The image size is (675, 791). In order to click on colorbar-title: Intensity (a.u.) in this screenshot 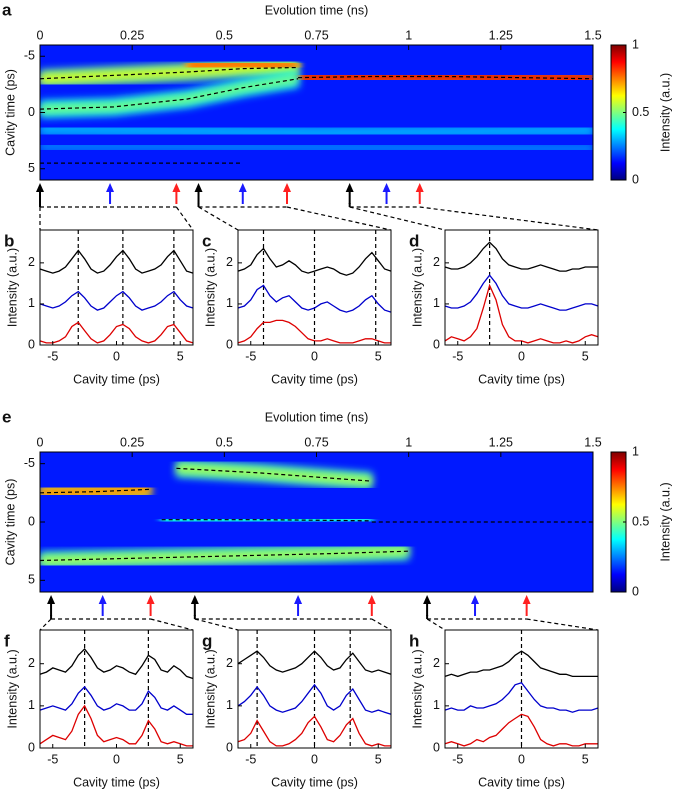, I will do `click(665, 521)`.